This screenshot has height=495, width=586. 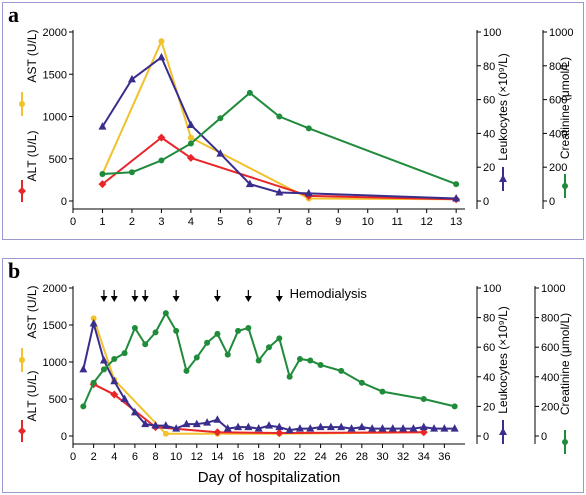 What do you see at coordinates (565, 186) in the screenshot?
I see `panel-a-legend-crea-marker` at bounding box center [565, 186].